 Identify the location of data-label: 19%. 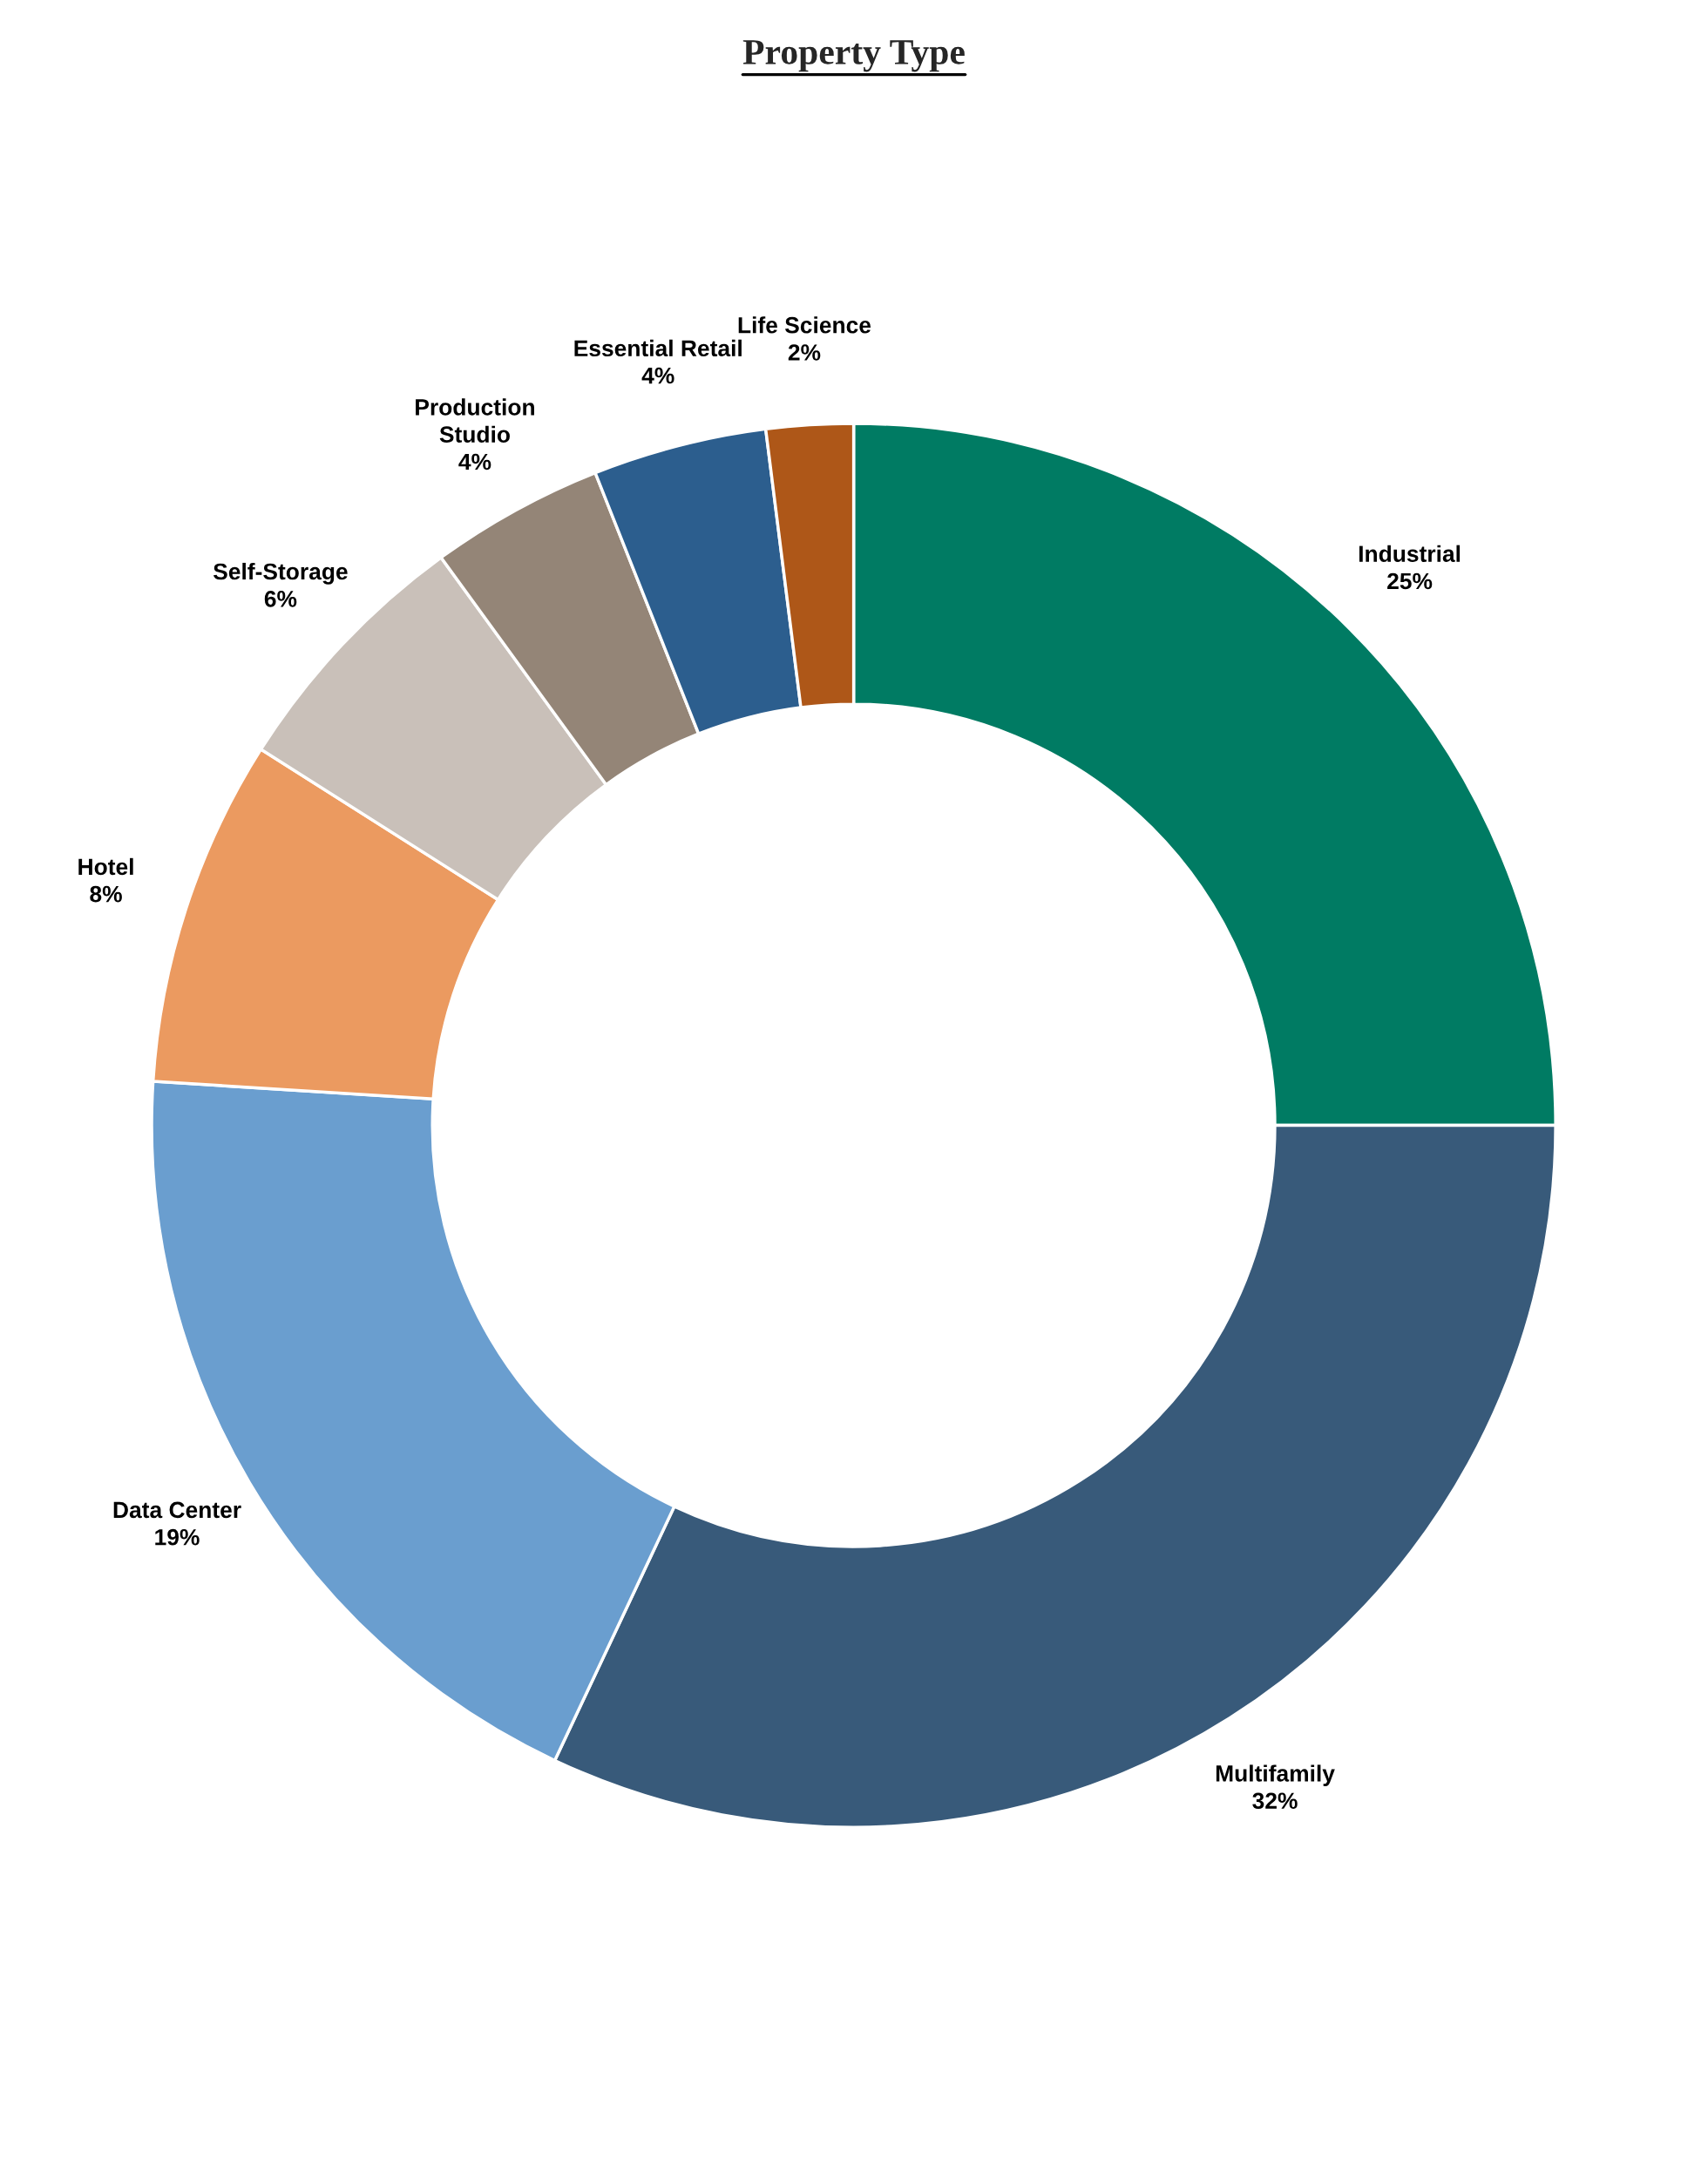
(177, 1537).